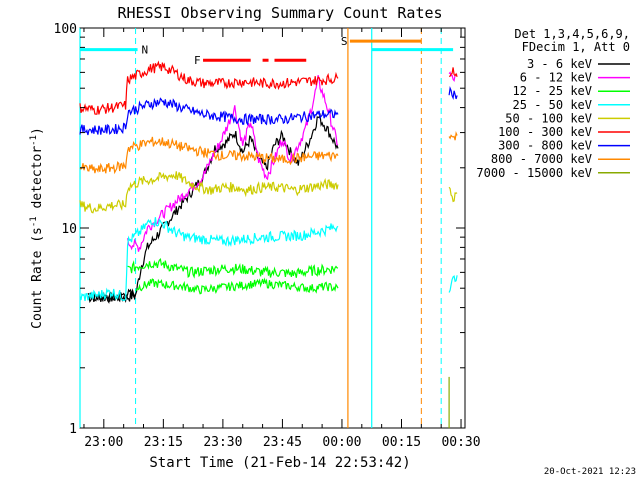 The image size is (640, 480). What do you see at coordinates (267, 51) in the screenshot?
I see `flag-bars: N F S` at bounding box center [267, 51].